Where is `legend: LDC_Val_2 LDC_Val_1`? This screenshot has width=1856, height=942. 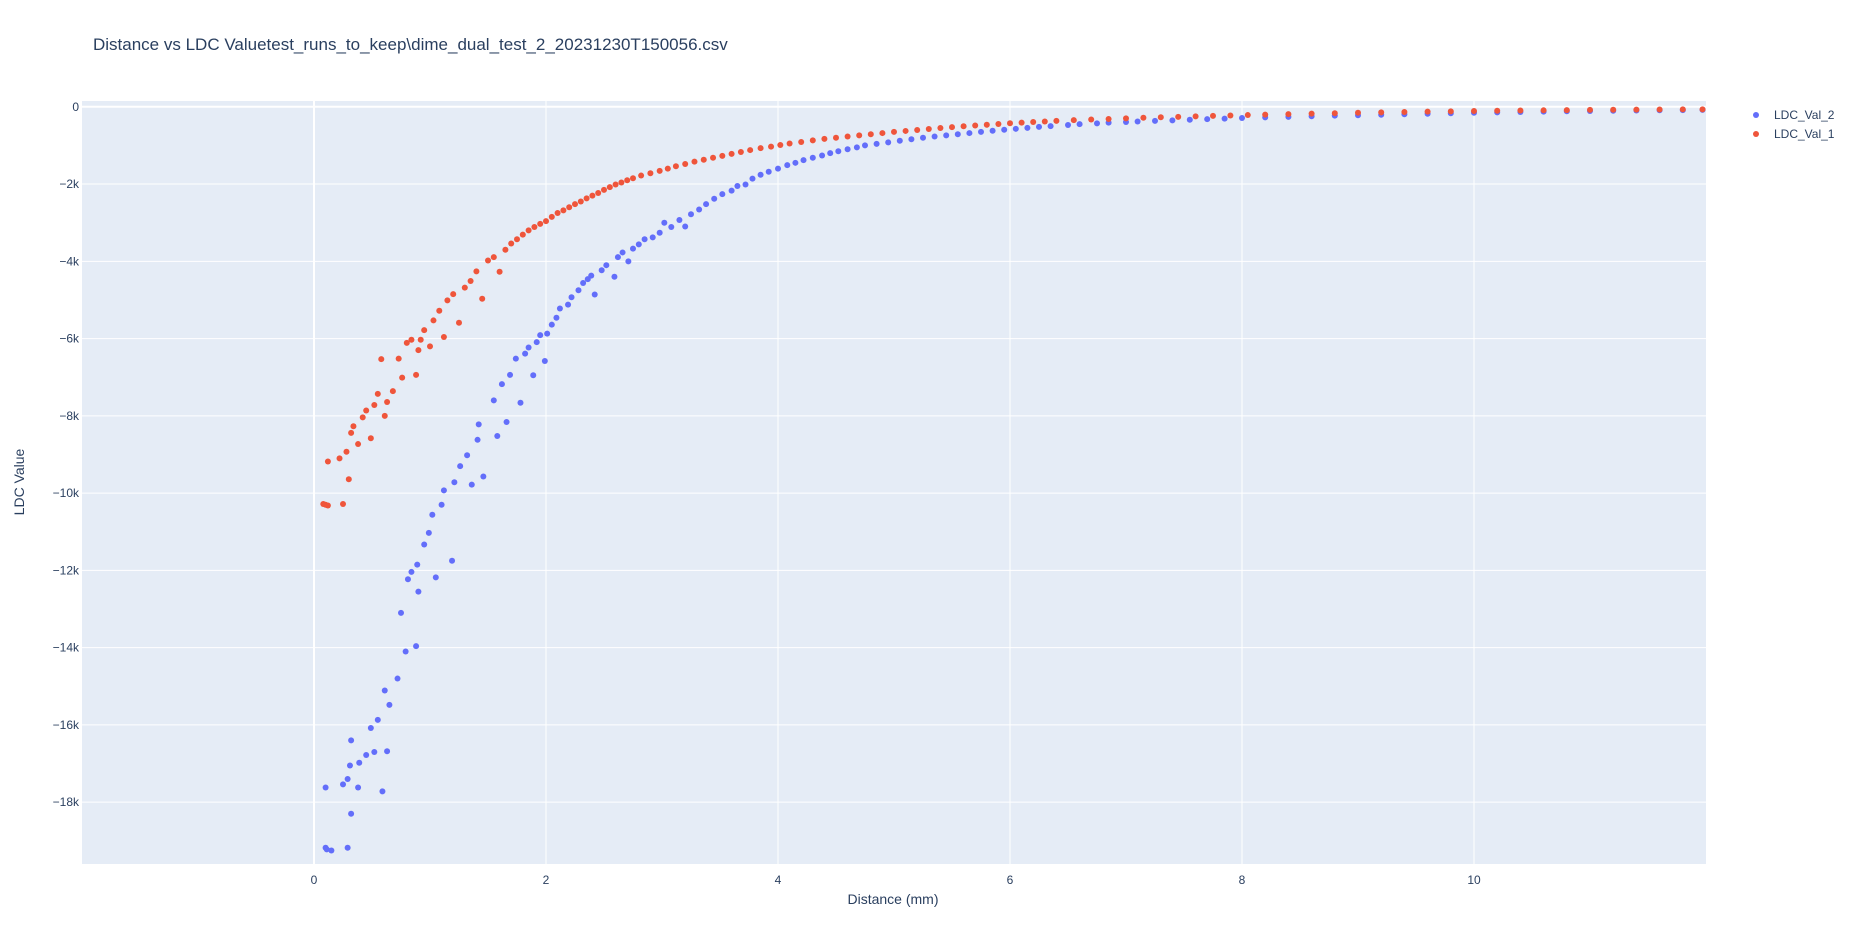
legend: LDC_Val_2 LDC_Val_1 is located at coordinates (1794, 124).